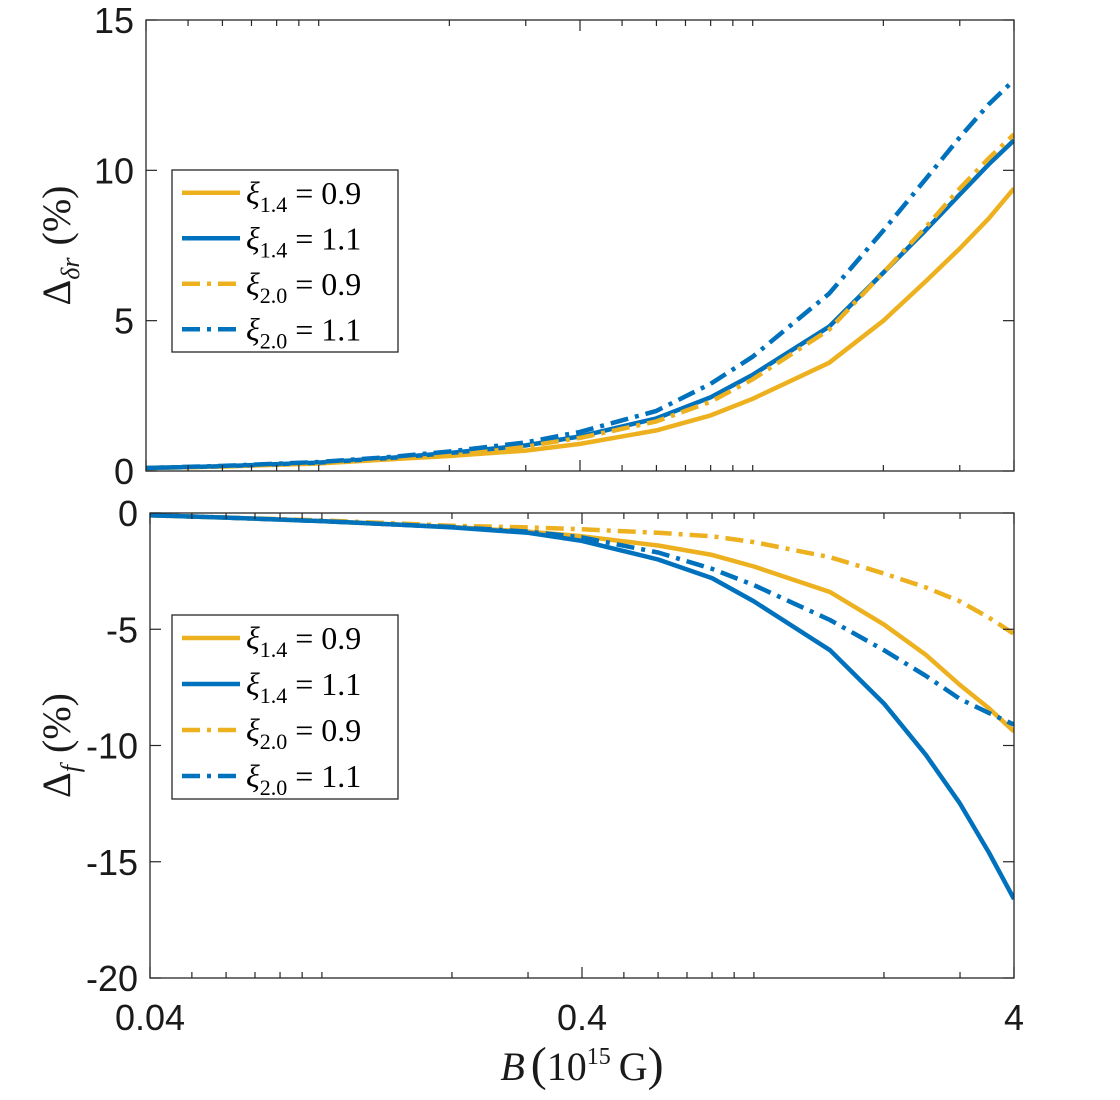 The height and width of the screenshot is (1100, 1120). What do you see at coordinates (150, 1017) in the screenshot?
I see `x-tick-label: 0.04` at bounding box center [150, 1017].